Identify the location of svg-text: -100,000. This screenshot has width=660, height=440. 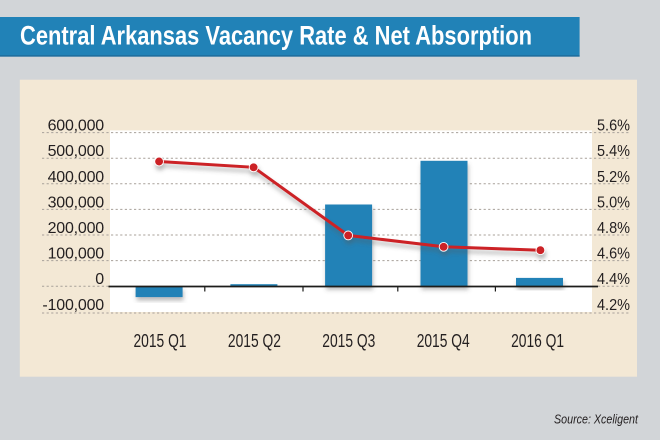
(73, 305).